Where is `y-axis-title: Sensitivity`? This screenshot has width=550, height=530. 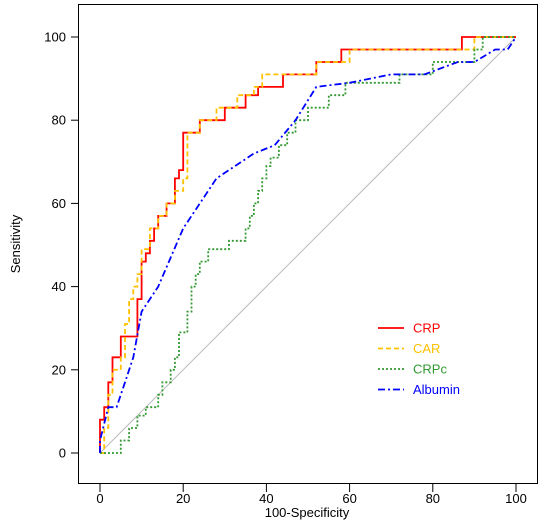
y-axis-title: Sensitivity is located at coordinates (15, 243).